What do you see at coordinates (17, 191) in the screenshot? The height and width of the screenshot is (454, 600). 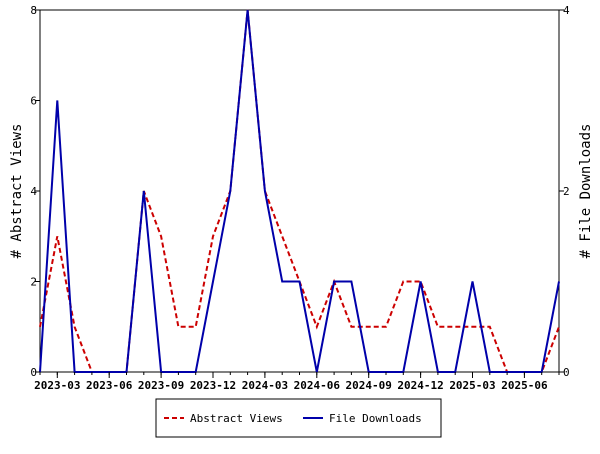 I see `y-left-axis-title: # Abstract Views` at bounding box center [17, 191].